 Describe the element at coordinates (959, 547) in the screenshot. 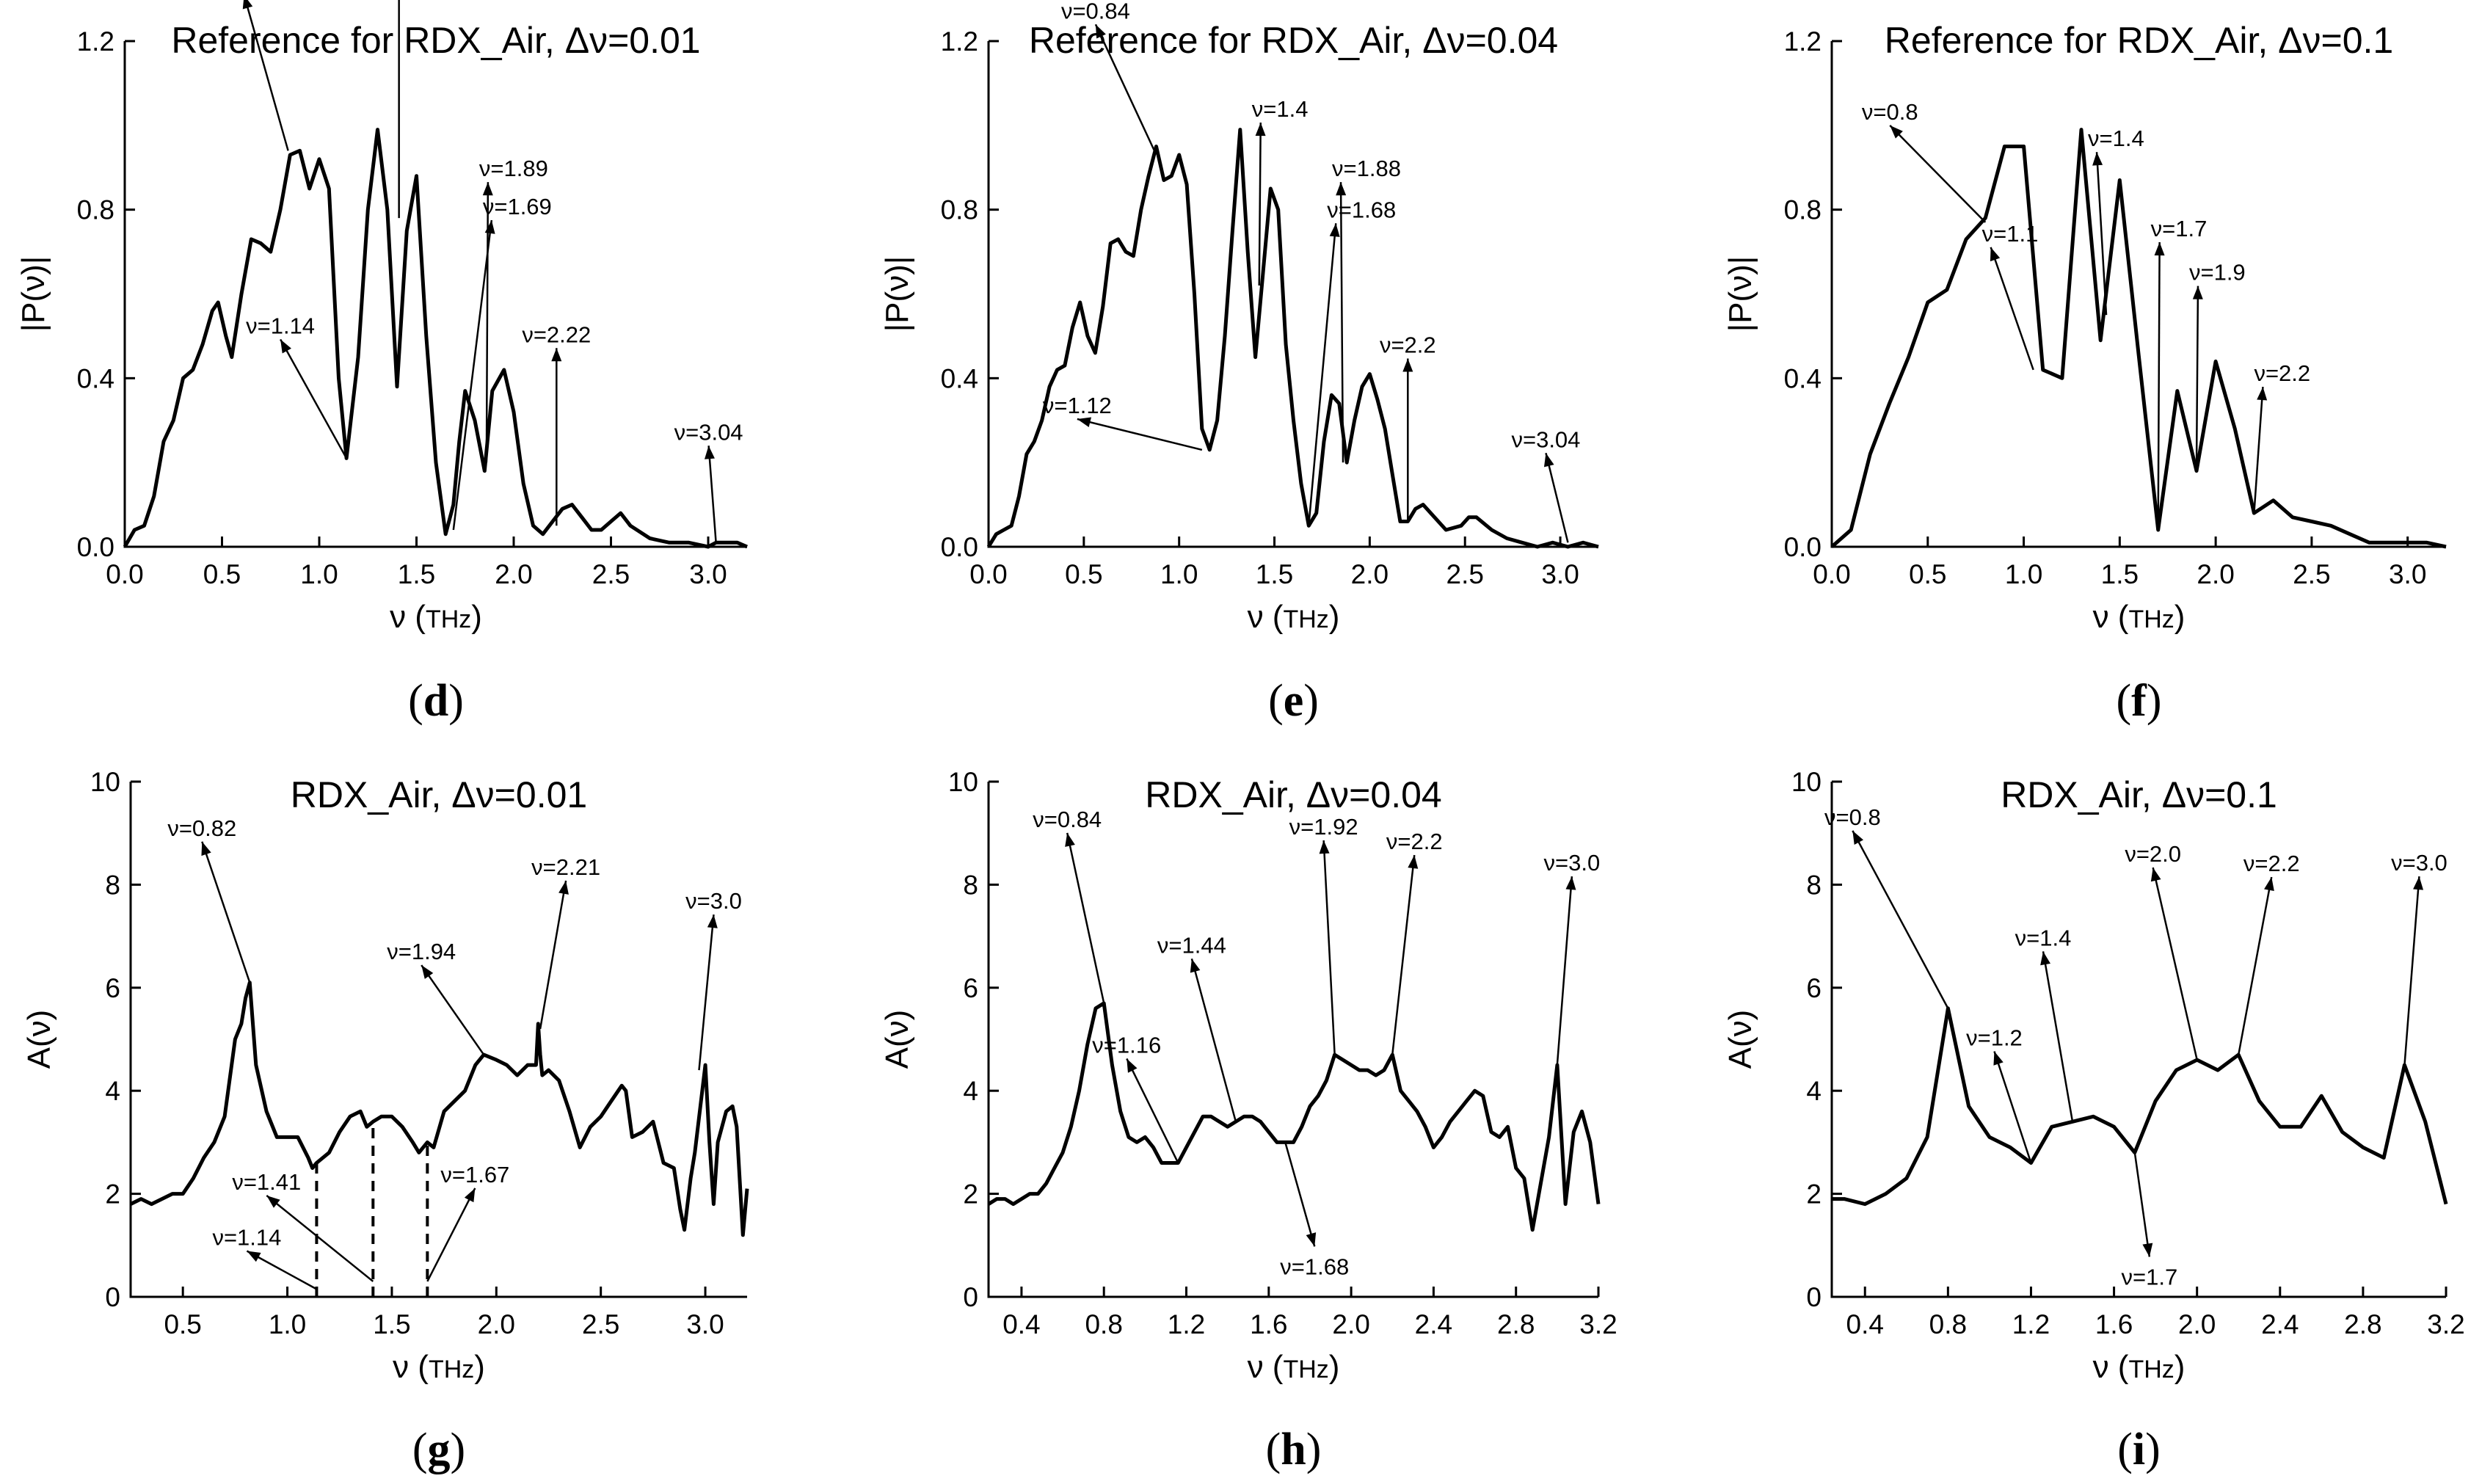

I see `y-tick-label: 0.0` at that location.